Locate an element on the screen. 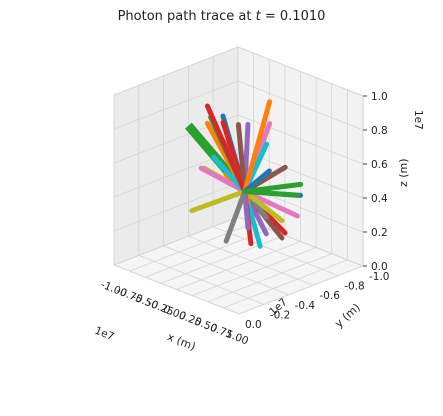 The height and width of the screenshot is (416, 443). y-tick-label: 0.0 is located at coordinates (253, 325).